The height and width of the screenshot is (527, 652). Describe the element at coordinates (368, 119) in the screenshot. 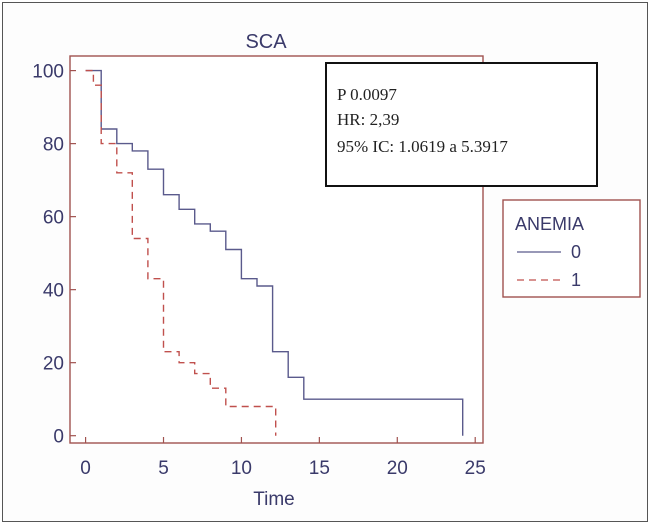

I see `stats-hazard-ratio: HR: 2,39` at that location.